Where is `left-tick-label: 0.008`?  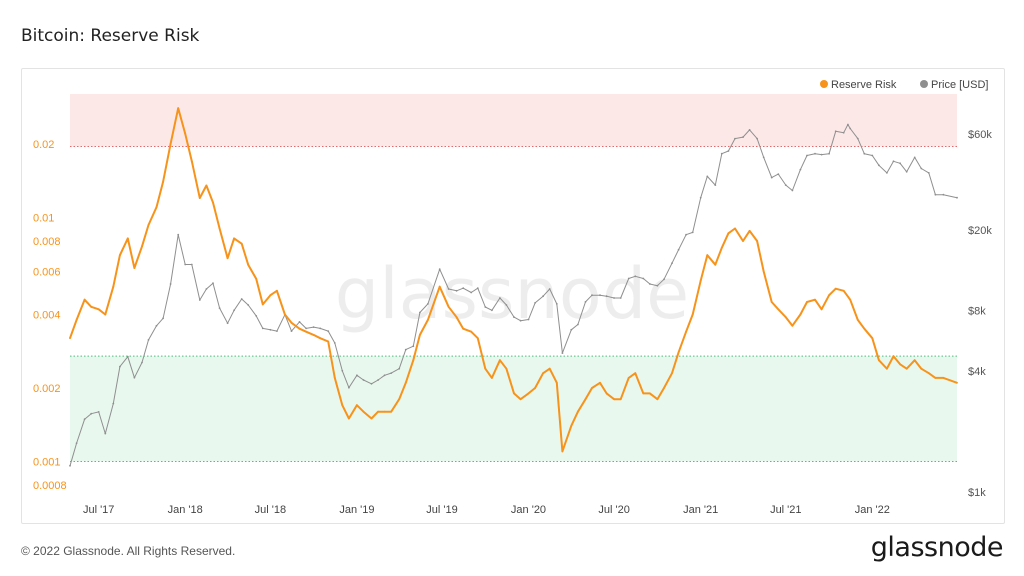 left-tick-label: 0.008 is located at coordinates (47, 242).